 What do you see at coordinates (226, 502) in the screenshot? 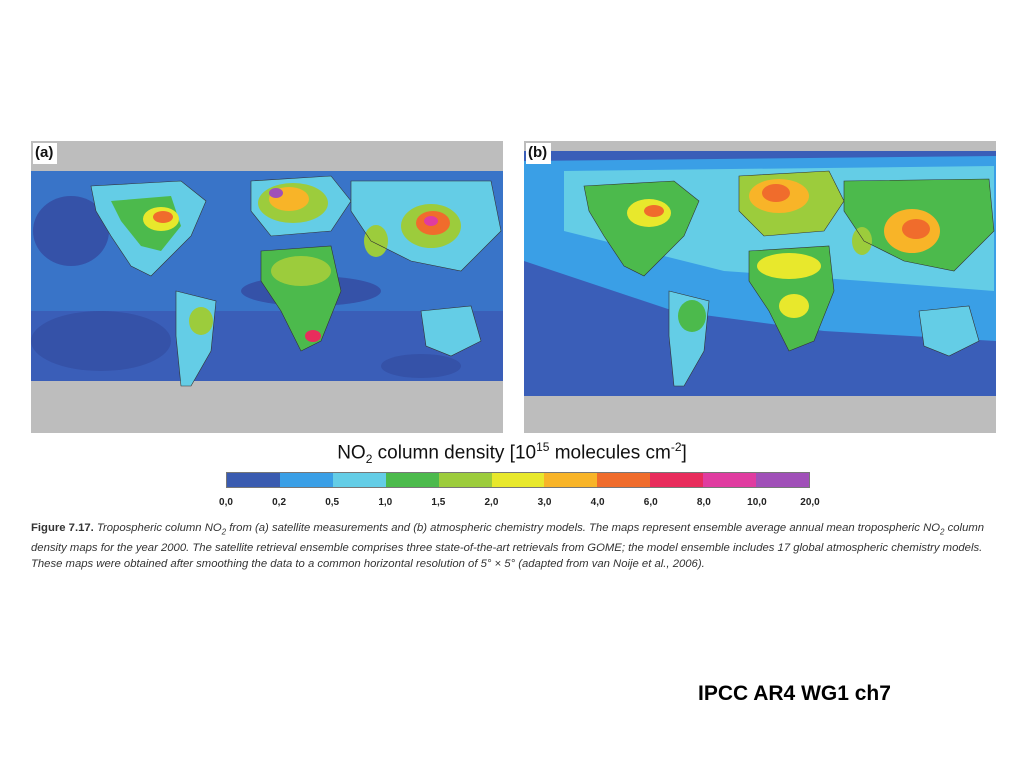
I see `colorbar-tick-label: 0,0` at bounding box center [226, 502].